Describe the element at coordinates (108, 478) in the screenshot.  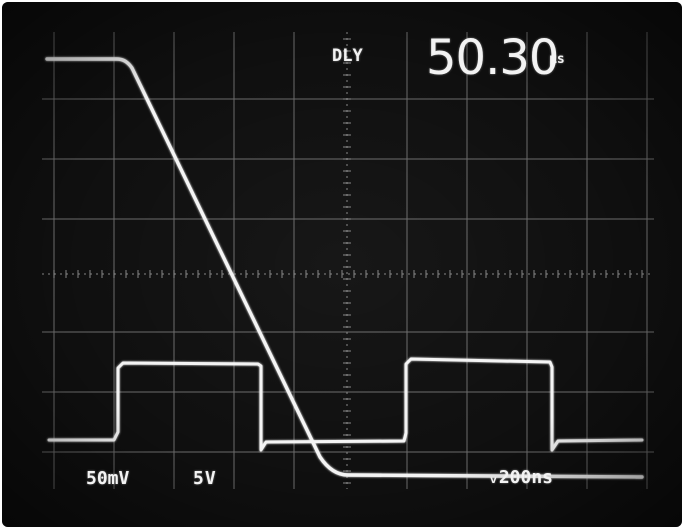
I see `ch1-scale-readout: 50mV` at that location.